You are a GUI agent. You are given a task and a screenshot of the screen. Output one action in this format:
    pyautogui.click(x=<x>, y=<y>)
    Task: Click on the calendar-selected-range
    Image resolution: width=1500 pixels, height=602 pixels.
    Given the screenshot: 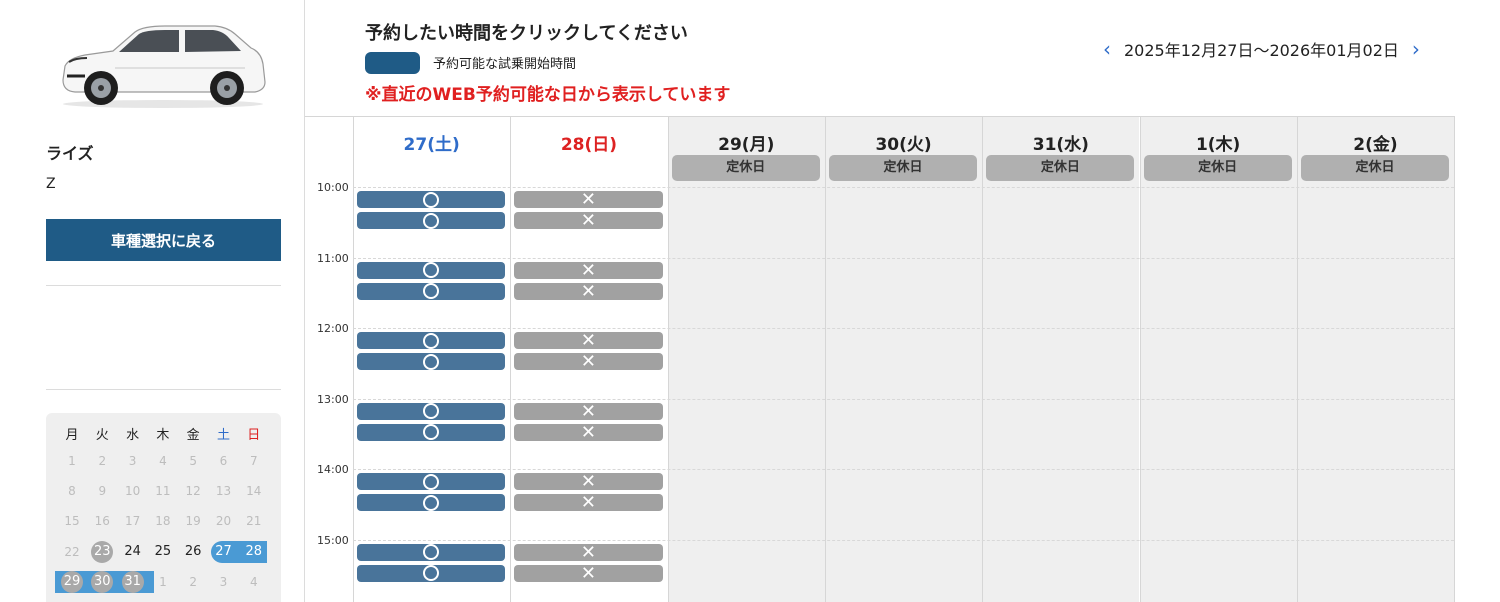 What is the action you would take?
    pyautogui.click(x=238, y=551)
    